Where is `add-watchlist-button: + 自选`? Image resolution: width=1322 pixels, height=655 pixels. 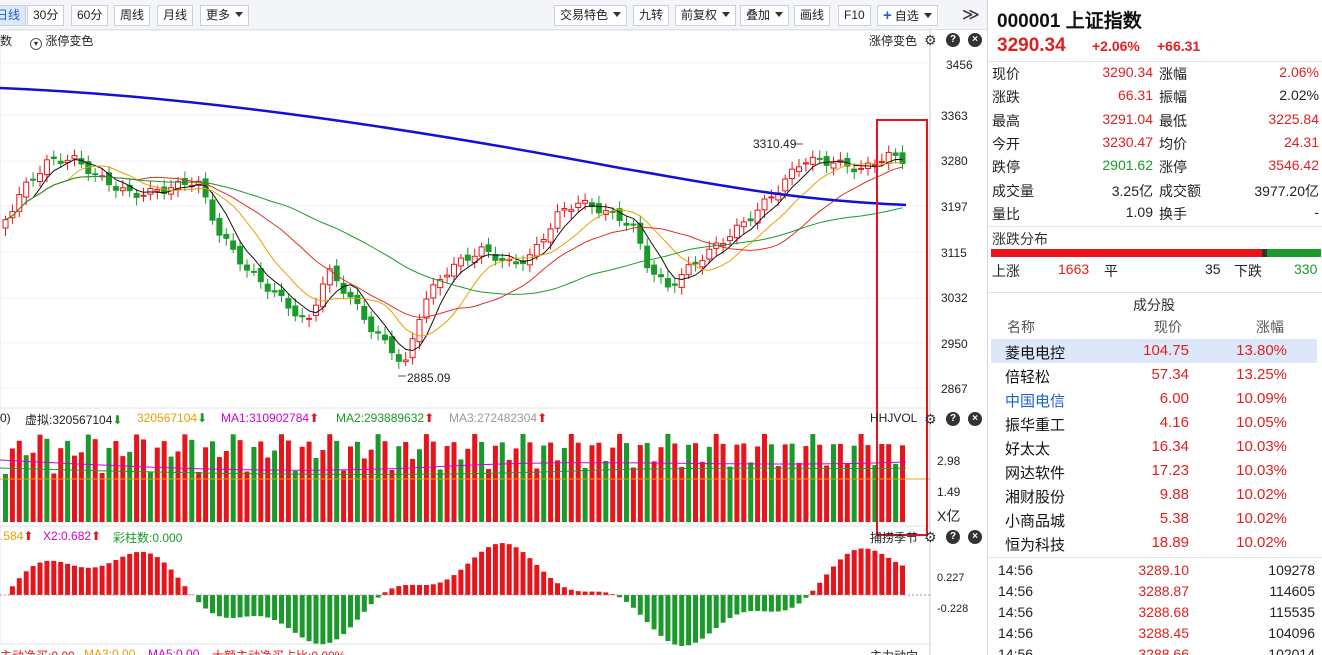 add-watchlist-button: + 自选 is located at coordinates (907, 15).